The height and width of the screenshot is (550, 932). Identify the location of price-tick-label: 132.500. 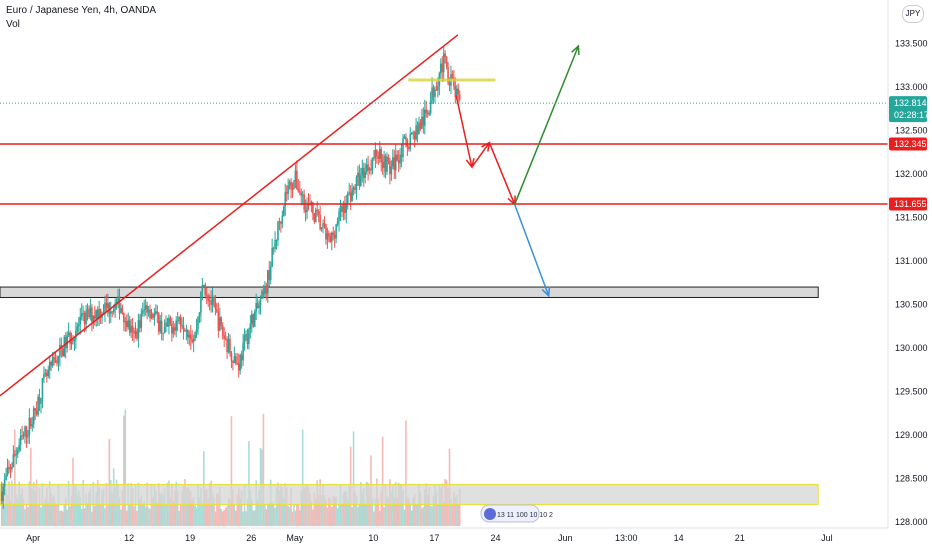
(911, 130).